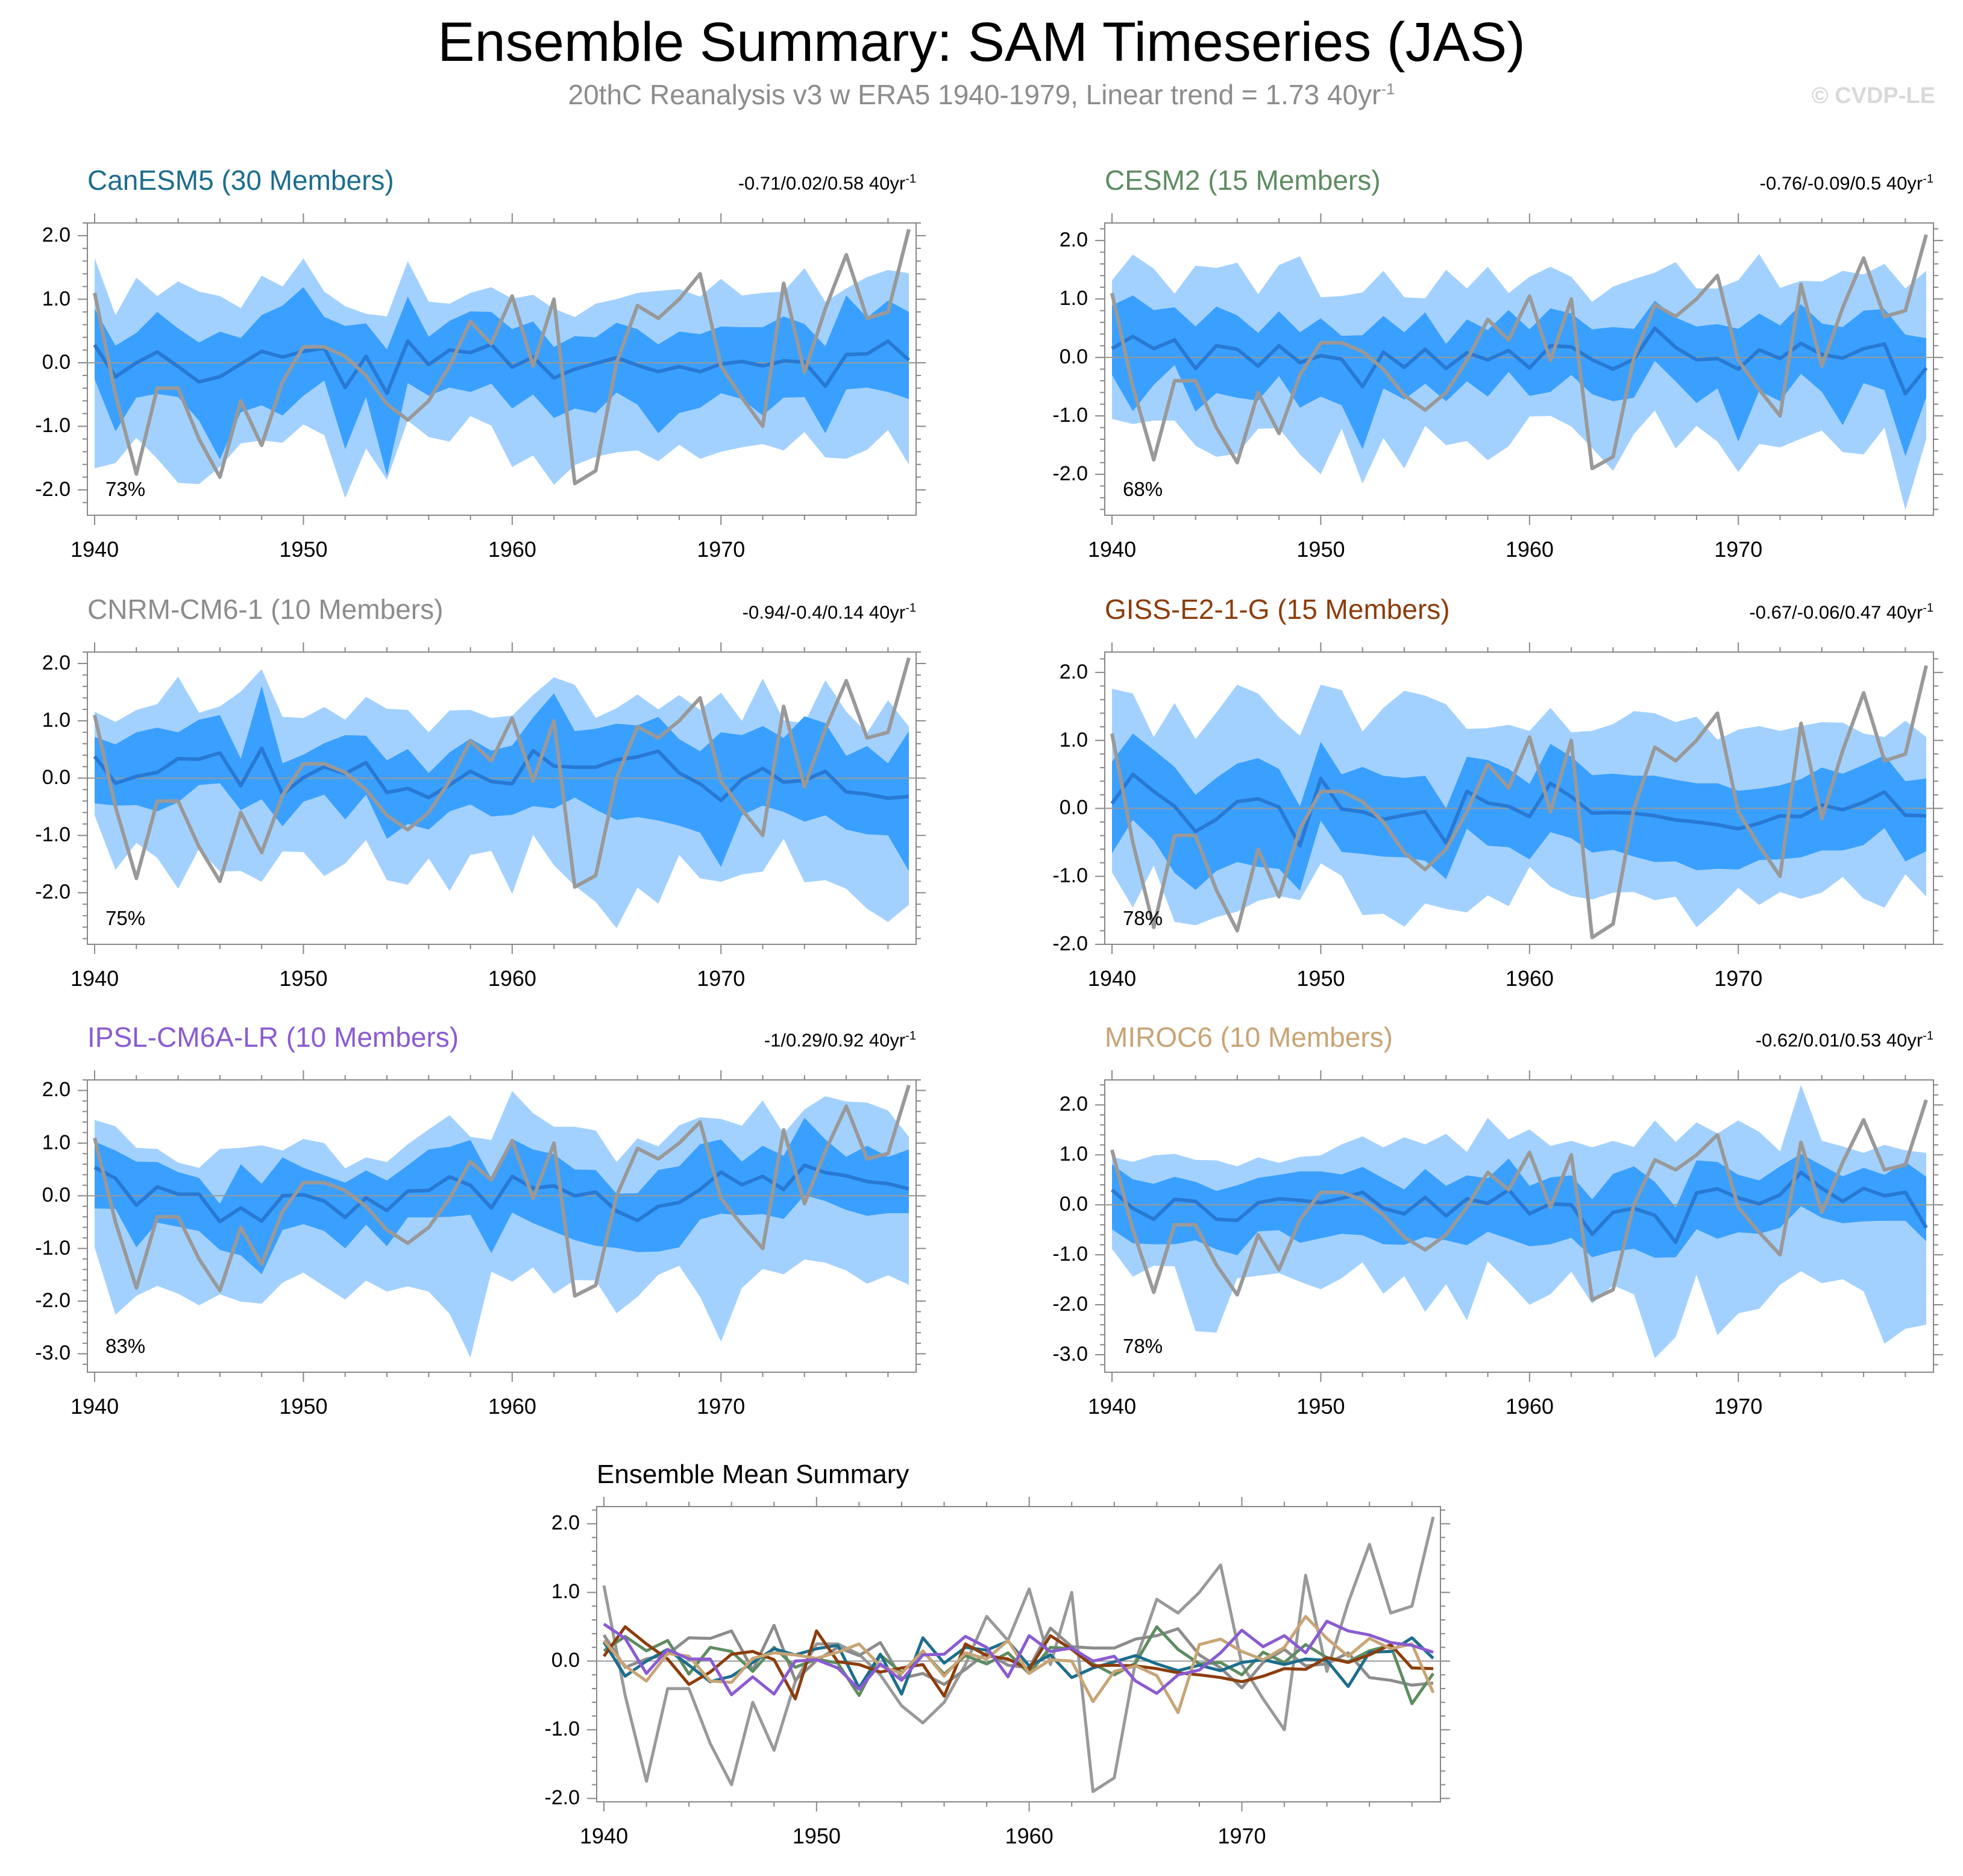  What do you see at coordinates (1018, 1663) in the screenshot?
I see `summary-line-giss-e2-1-g` at bounding box center [1018, 1663].